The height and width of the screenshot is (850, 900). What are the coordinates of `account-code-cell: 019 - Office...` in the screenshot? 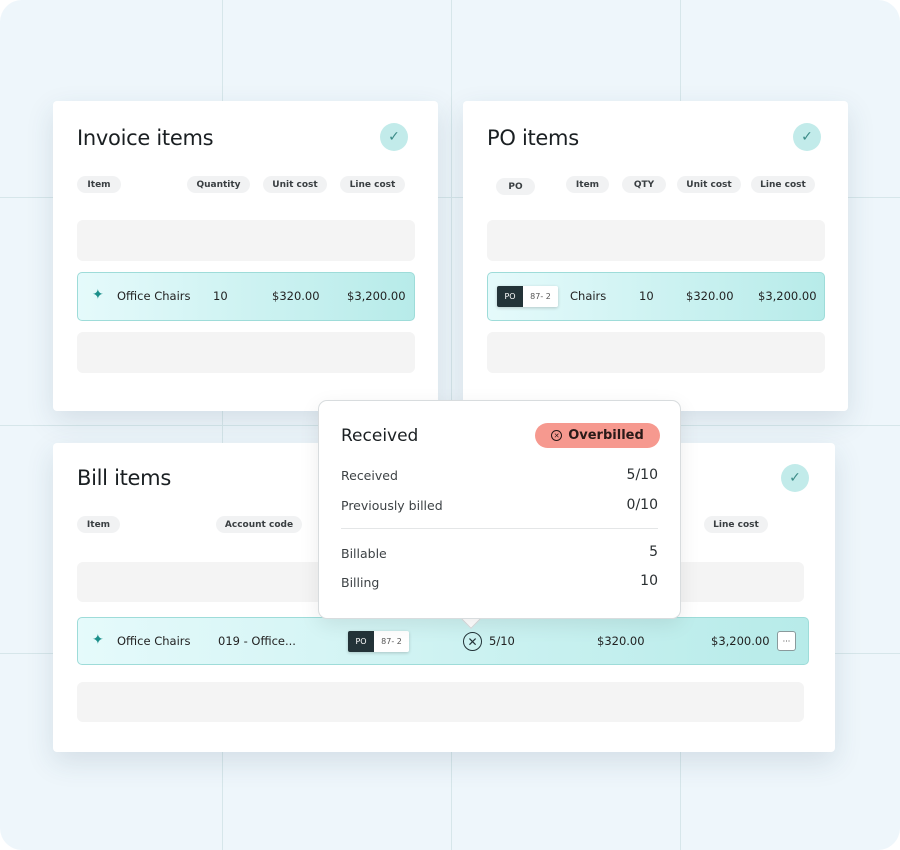 It's located at (257, 641).